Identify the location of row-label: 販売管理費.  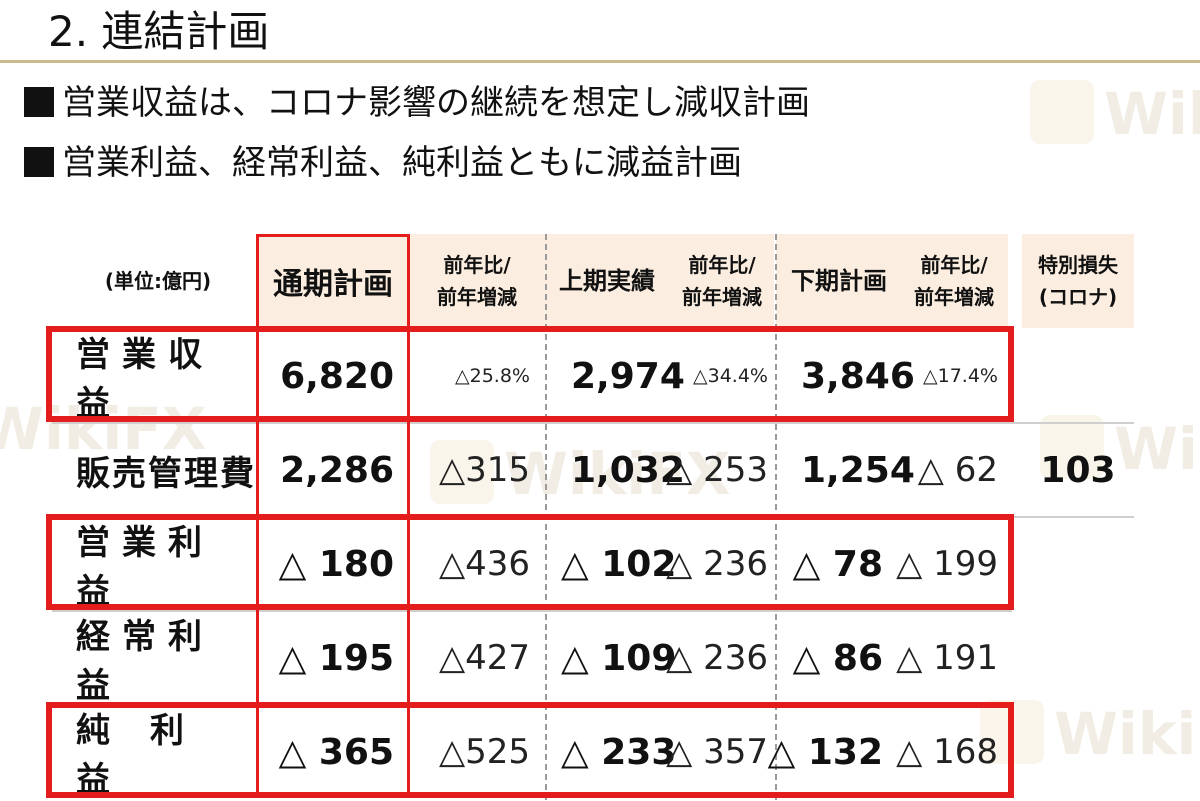
(166, 473).